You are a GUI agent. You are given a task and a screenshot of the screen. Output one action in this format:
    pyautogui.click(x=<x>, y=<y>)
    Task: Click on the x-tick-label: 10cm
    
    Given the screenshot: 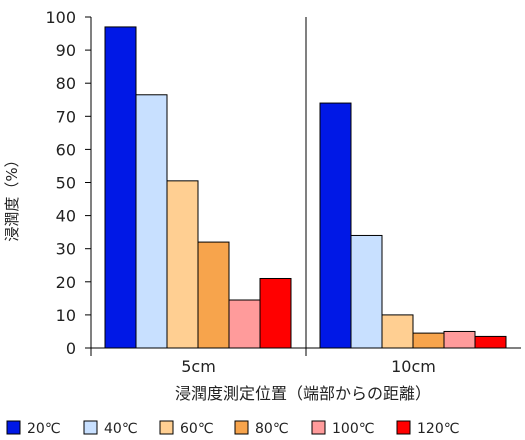 What is the action you would take?
    pyautogui.click(x=413, y=366)
    